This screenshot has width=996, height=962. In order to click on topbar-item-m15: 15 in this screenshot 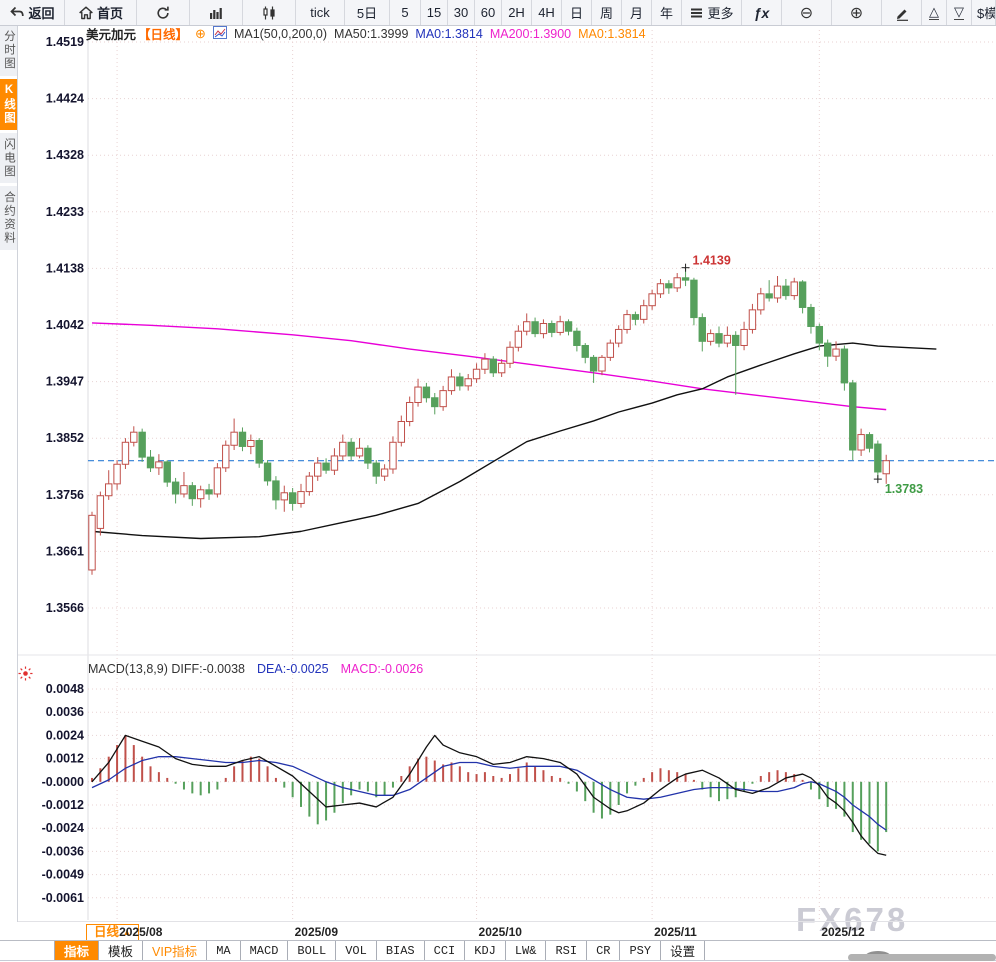, I will do `click(434, 12)`.